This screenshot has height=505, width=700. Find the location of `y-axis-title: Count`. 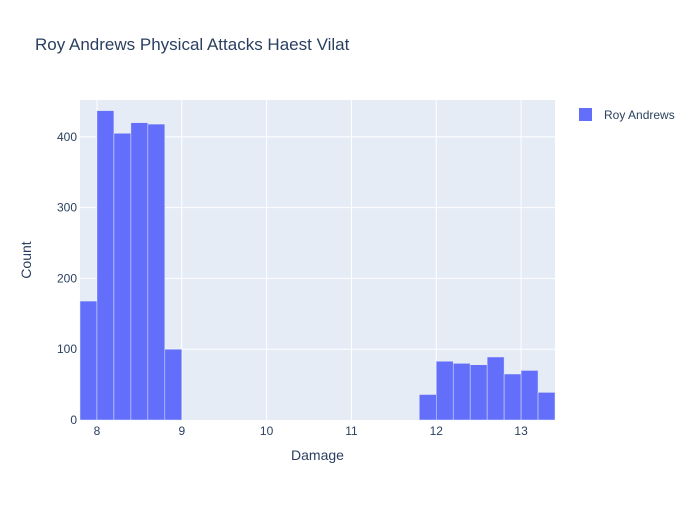

y-axis-title: Count is located at coordinates (26, 259).